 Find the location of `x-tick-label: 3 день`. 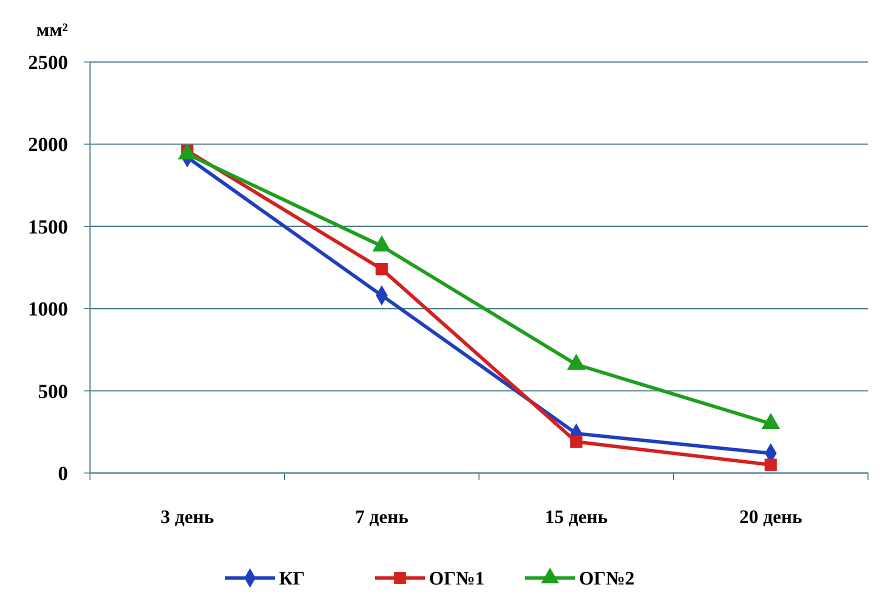

x-tick-label: 3 день is located at coordinates (187, 517).